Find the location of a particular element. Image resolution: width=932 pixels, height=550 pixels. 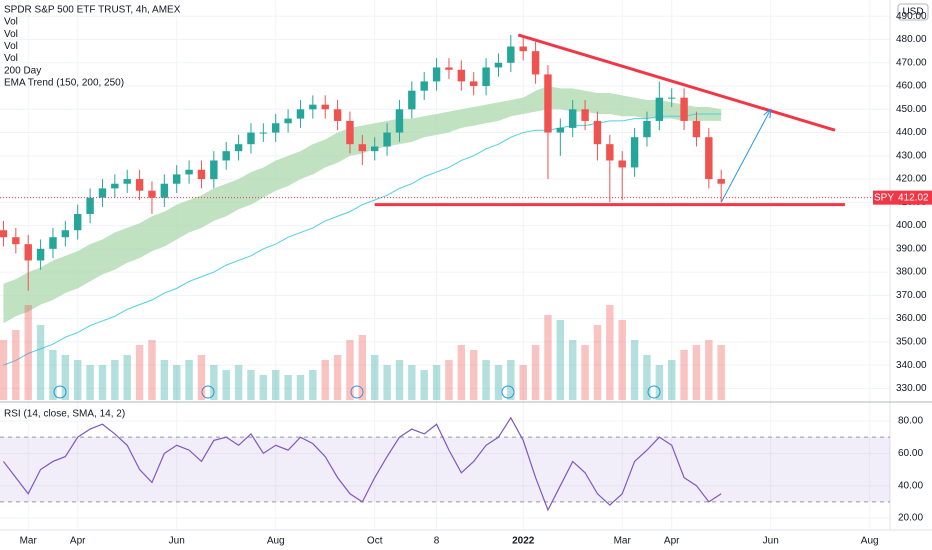

x-tick-label: 2022 is located at coordinates (523, 541).